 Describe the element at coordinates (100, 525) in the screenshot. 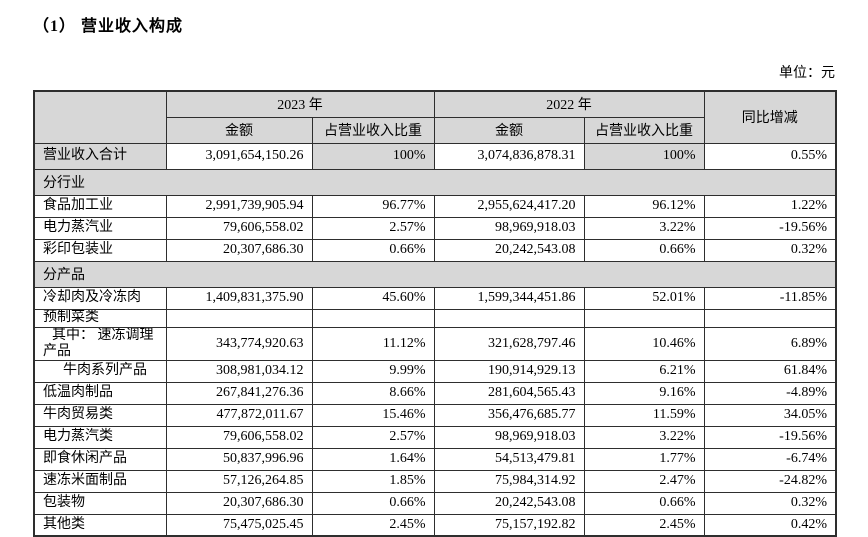

I see `row-label-cell: 其他类` at that location.